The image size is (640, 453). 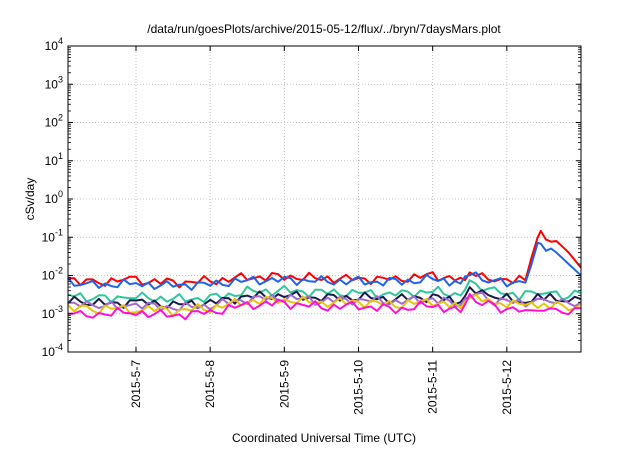 I want to click on x-tick-label: 2015-5-9, so click(x=284, y=384).